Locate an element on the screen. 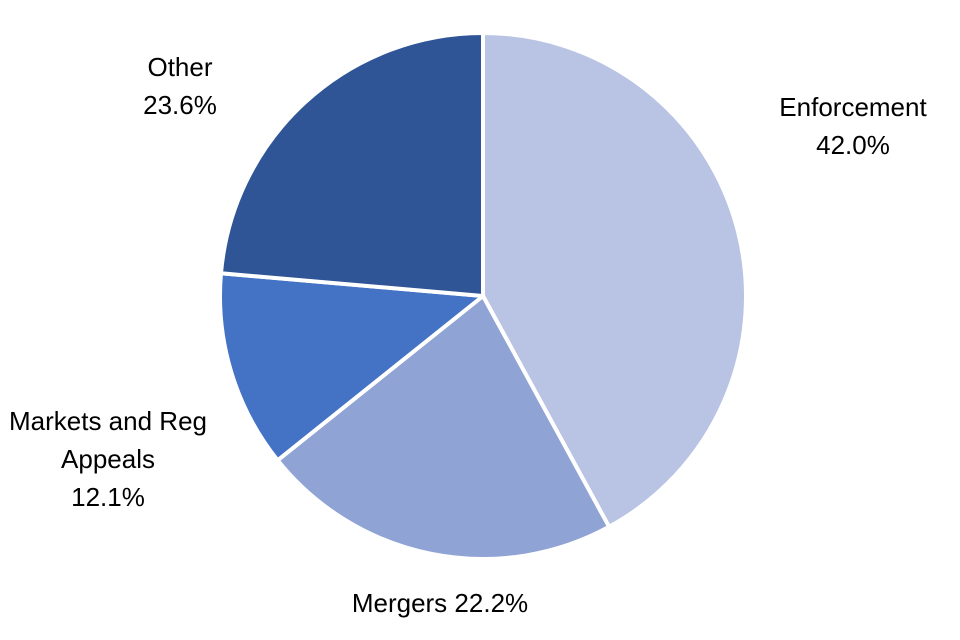  category-label: Other is located at coordinates (180, 67).